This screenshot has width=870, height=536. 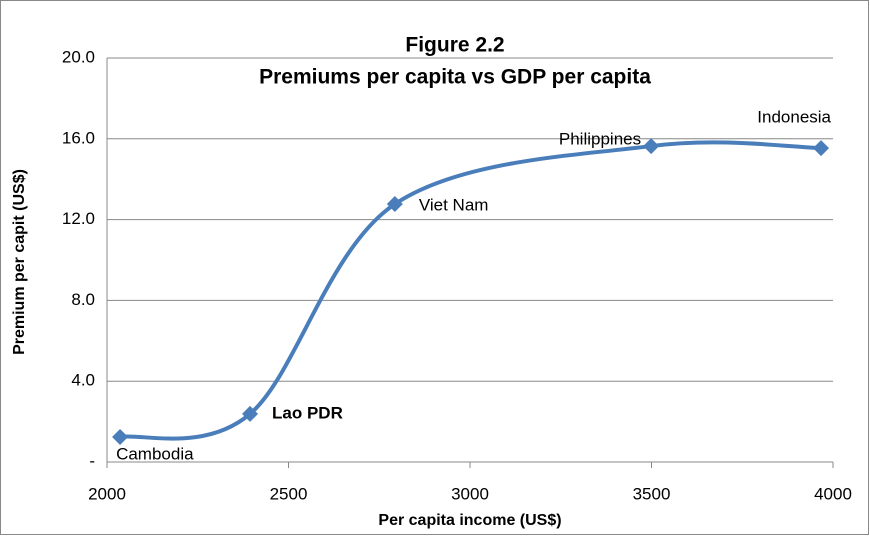 I want to click on data-label: Lao PDR, so click(x=307, y=412).